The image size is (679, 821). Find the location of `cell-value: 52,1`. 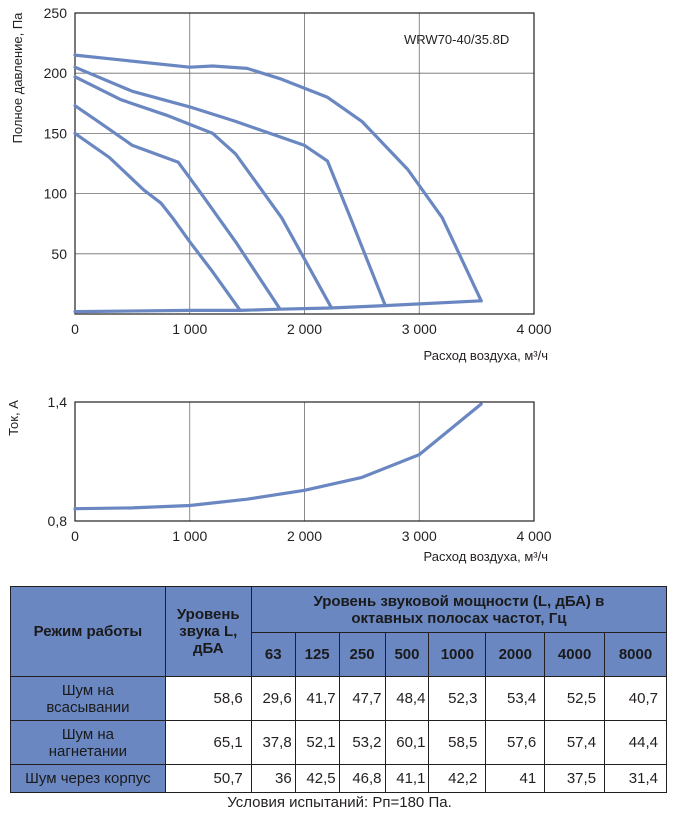

cell-value: 52,1 is located at coordinates (317, 742).